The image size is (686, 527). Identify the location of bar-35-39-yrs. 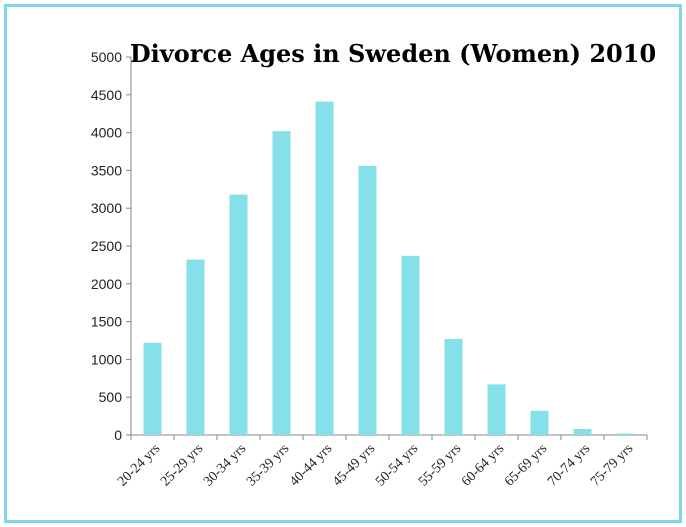
(281, 283).